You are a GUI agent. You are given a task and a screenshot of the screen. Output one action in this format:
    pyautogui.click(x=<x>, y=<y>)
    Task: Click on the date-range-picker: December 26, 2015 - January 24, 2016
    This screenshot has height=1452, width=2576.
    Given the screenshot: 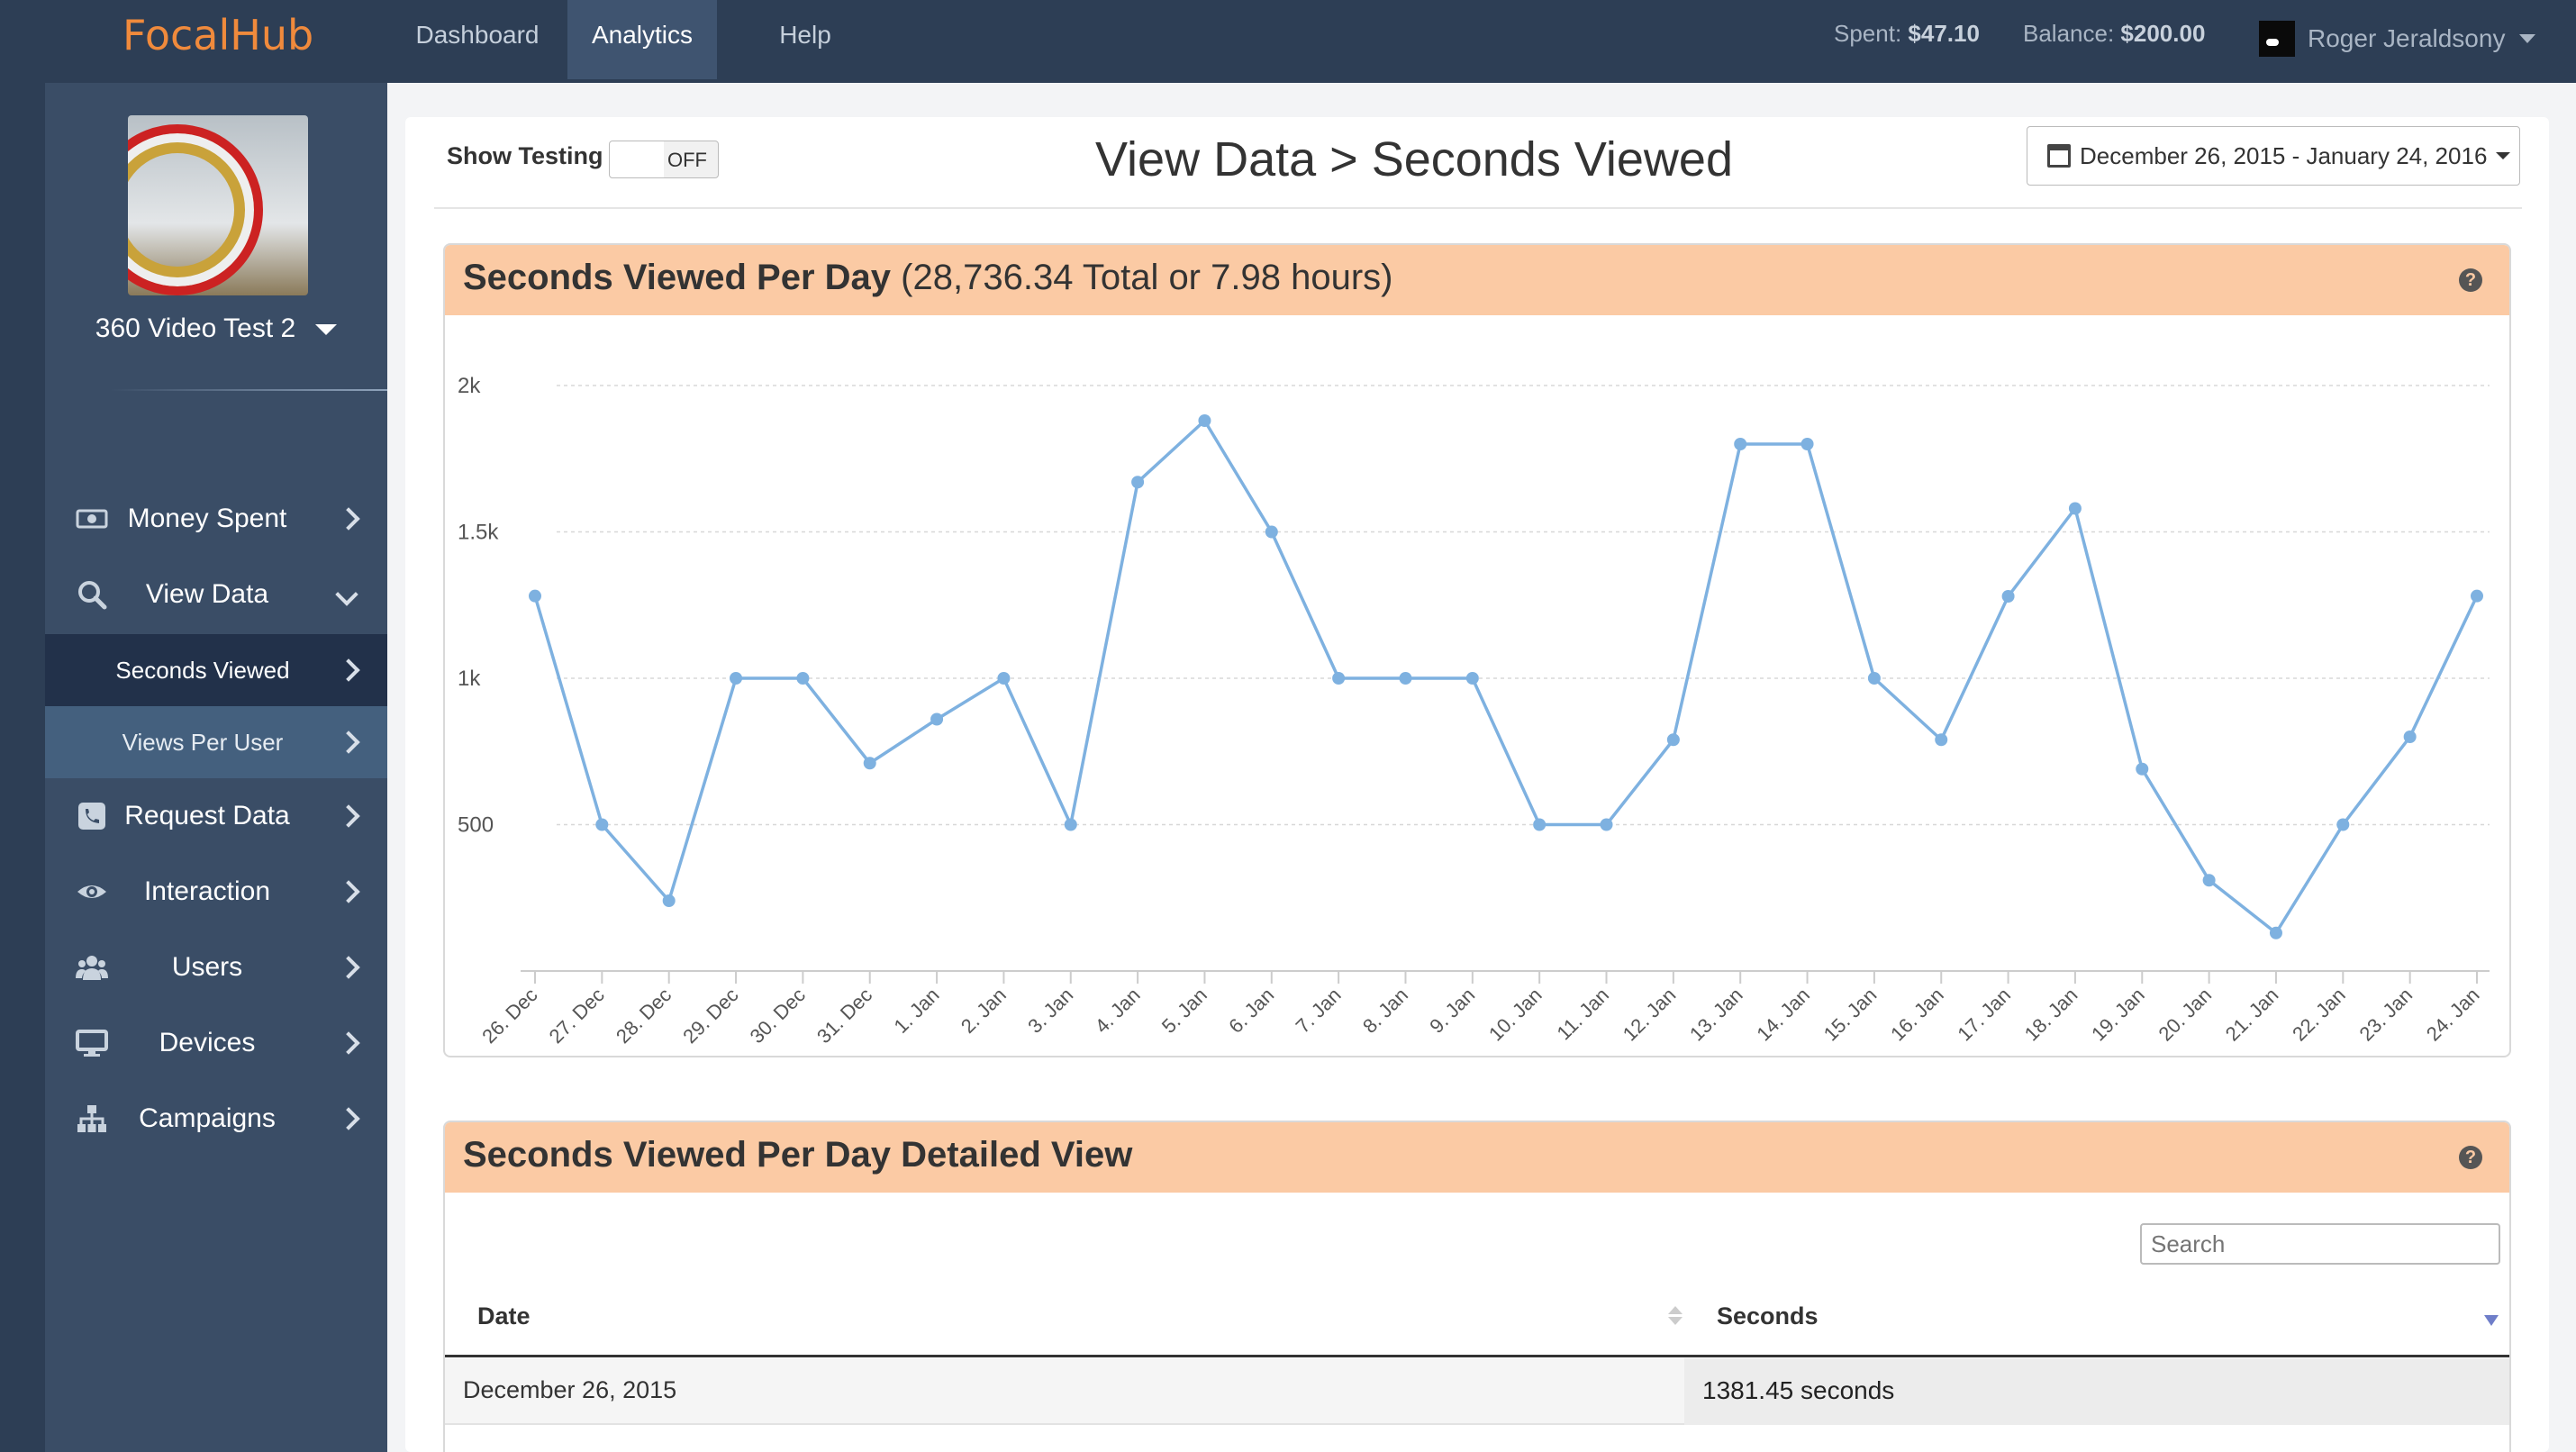 What is the action you would take?
    pyautogui.click(x=2273, y=156)
    